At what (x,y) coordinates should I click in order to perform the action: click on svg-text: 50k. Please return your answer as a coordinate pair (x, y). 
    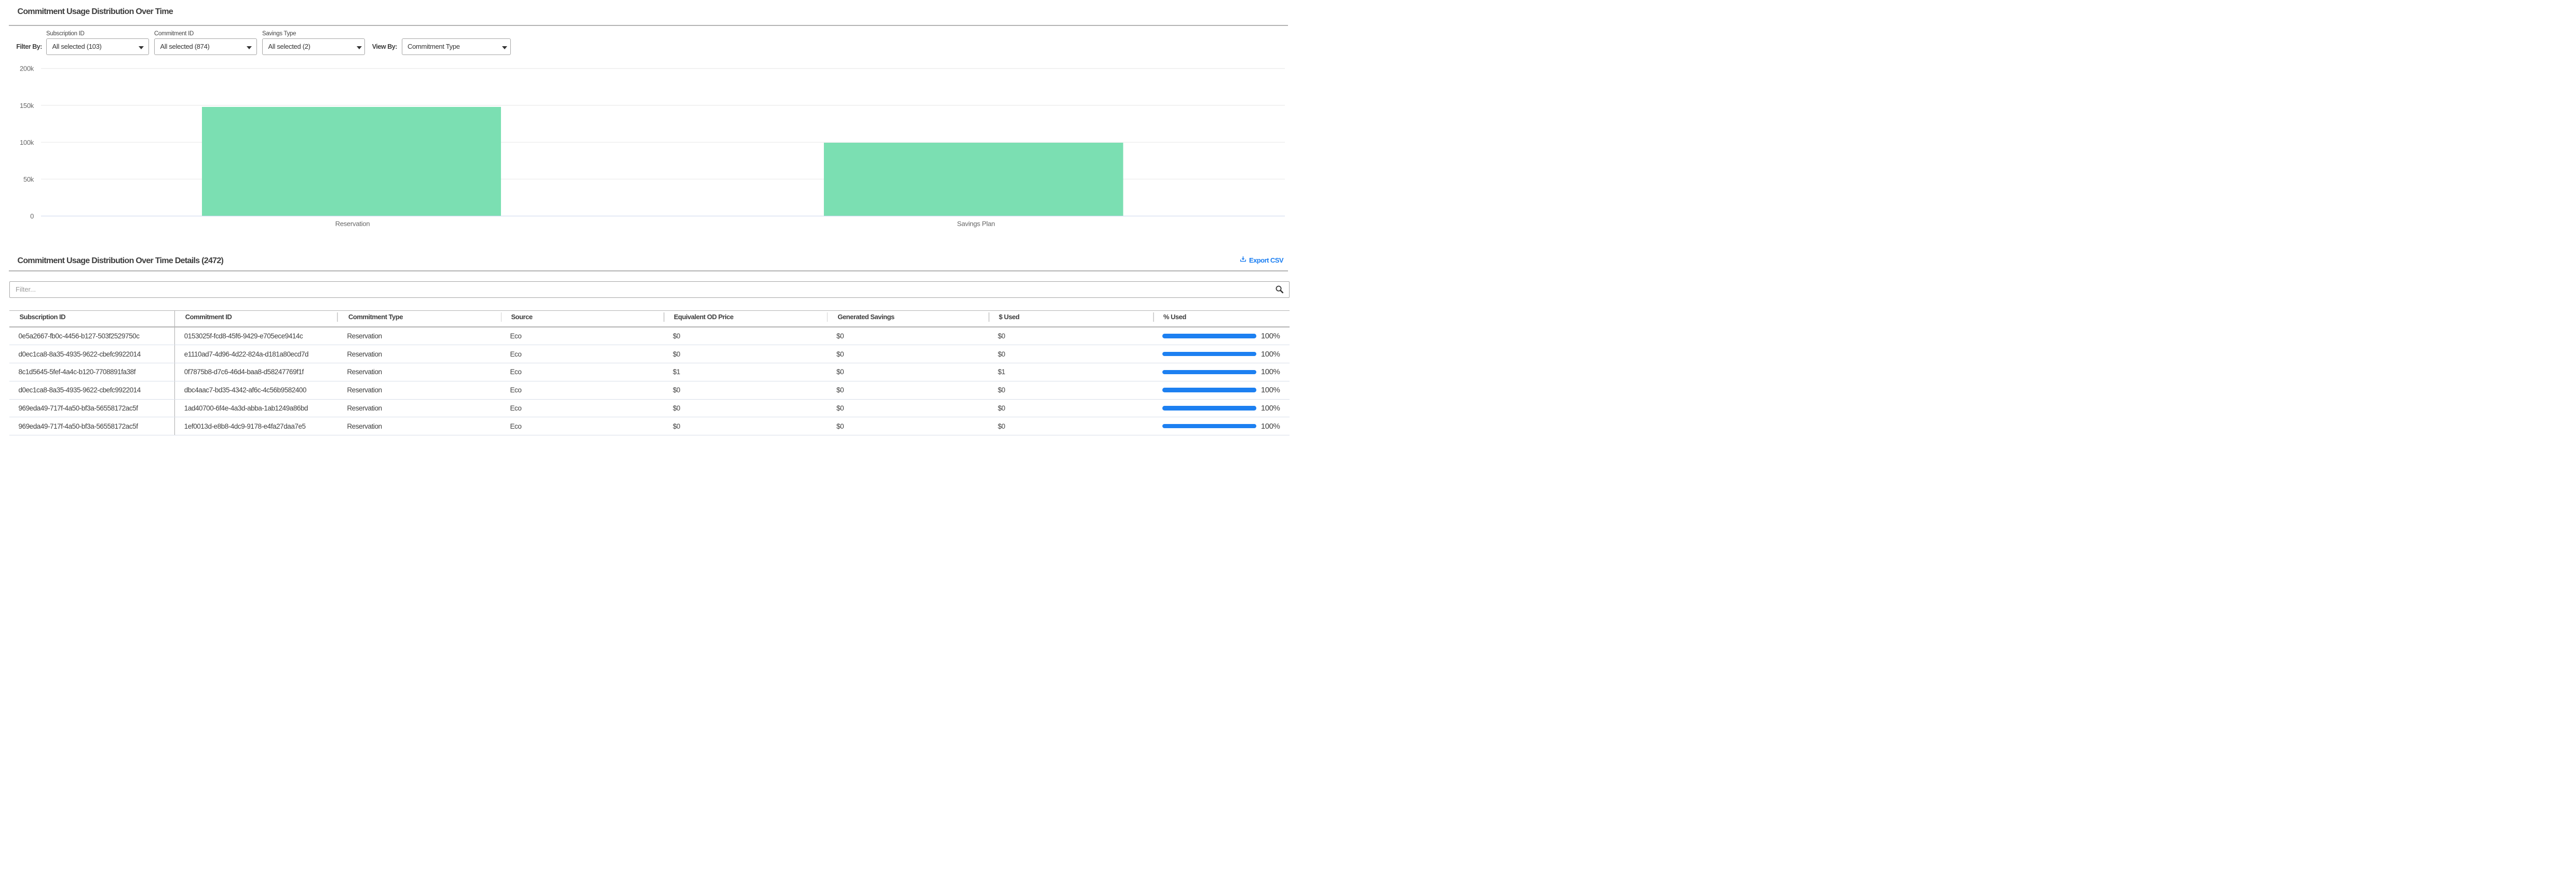
    Looking at the image, I should click on (28, 179).